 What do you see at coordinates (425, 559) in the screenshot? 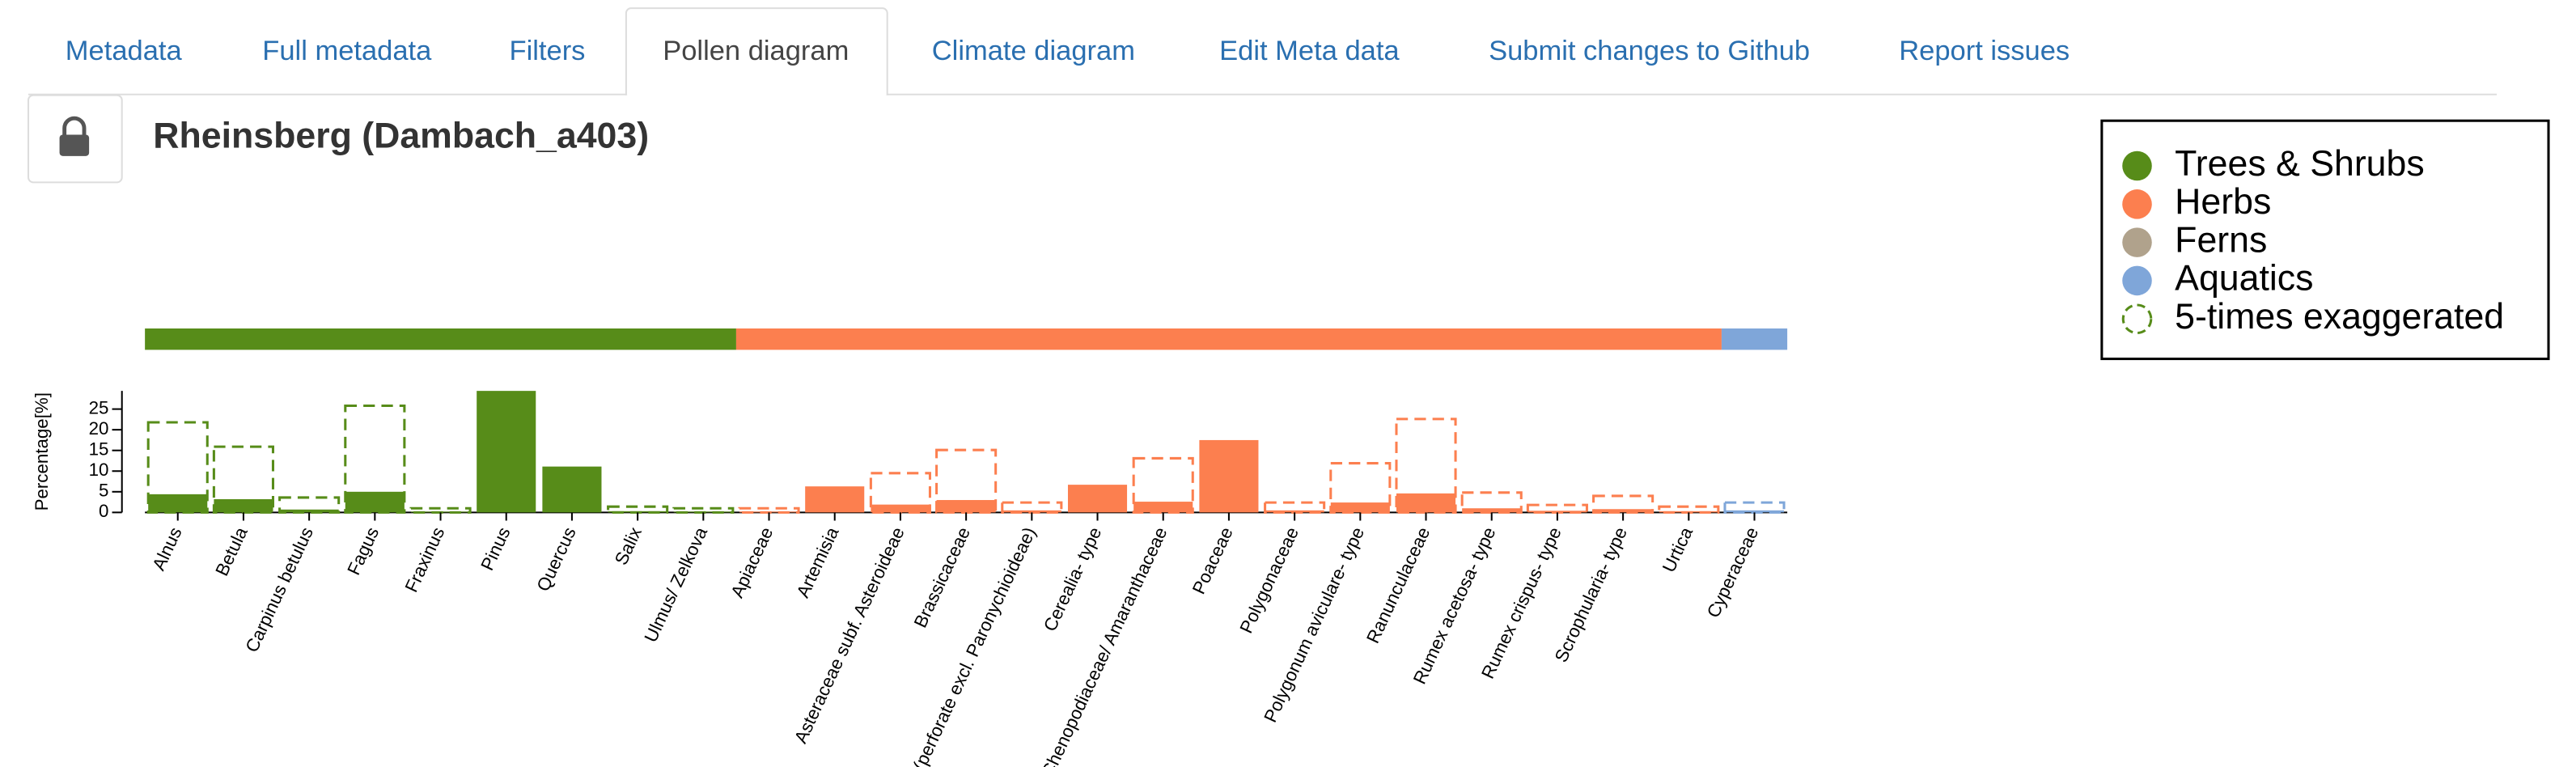
I see `x-tick-label: Fraxinus` at bounding box center [425, 559].